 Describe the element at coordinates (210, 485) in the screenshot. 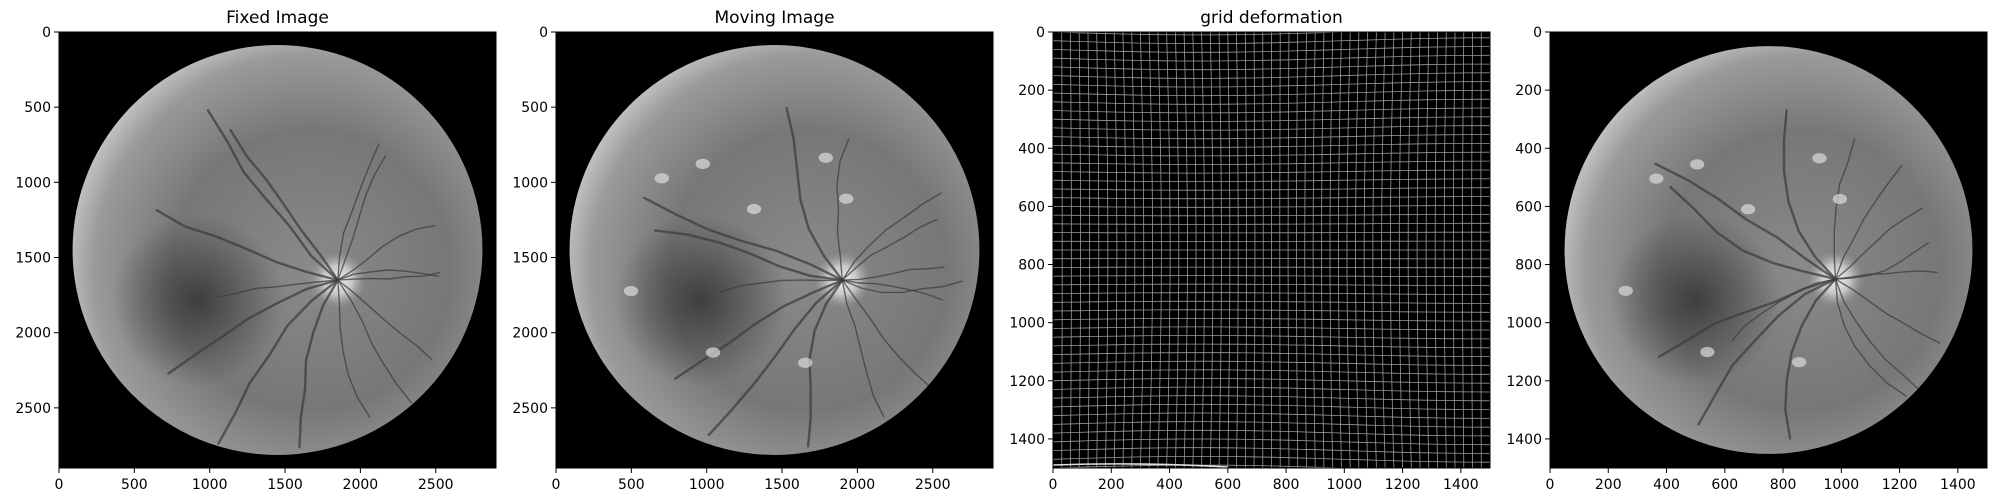

I see `x-tick-label: 1000` at that location.